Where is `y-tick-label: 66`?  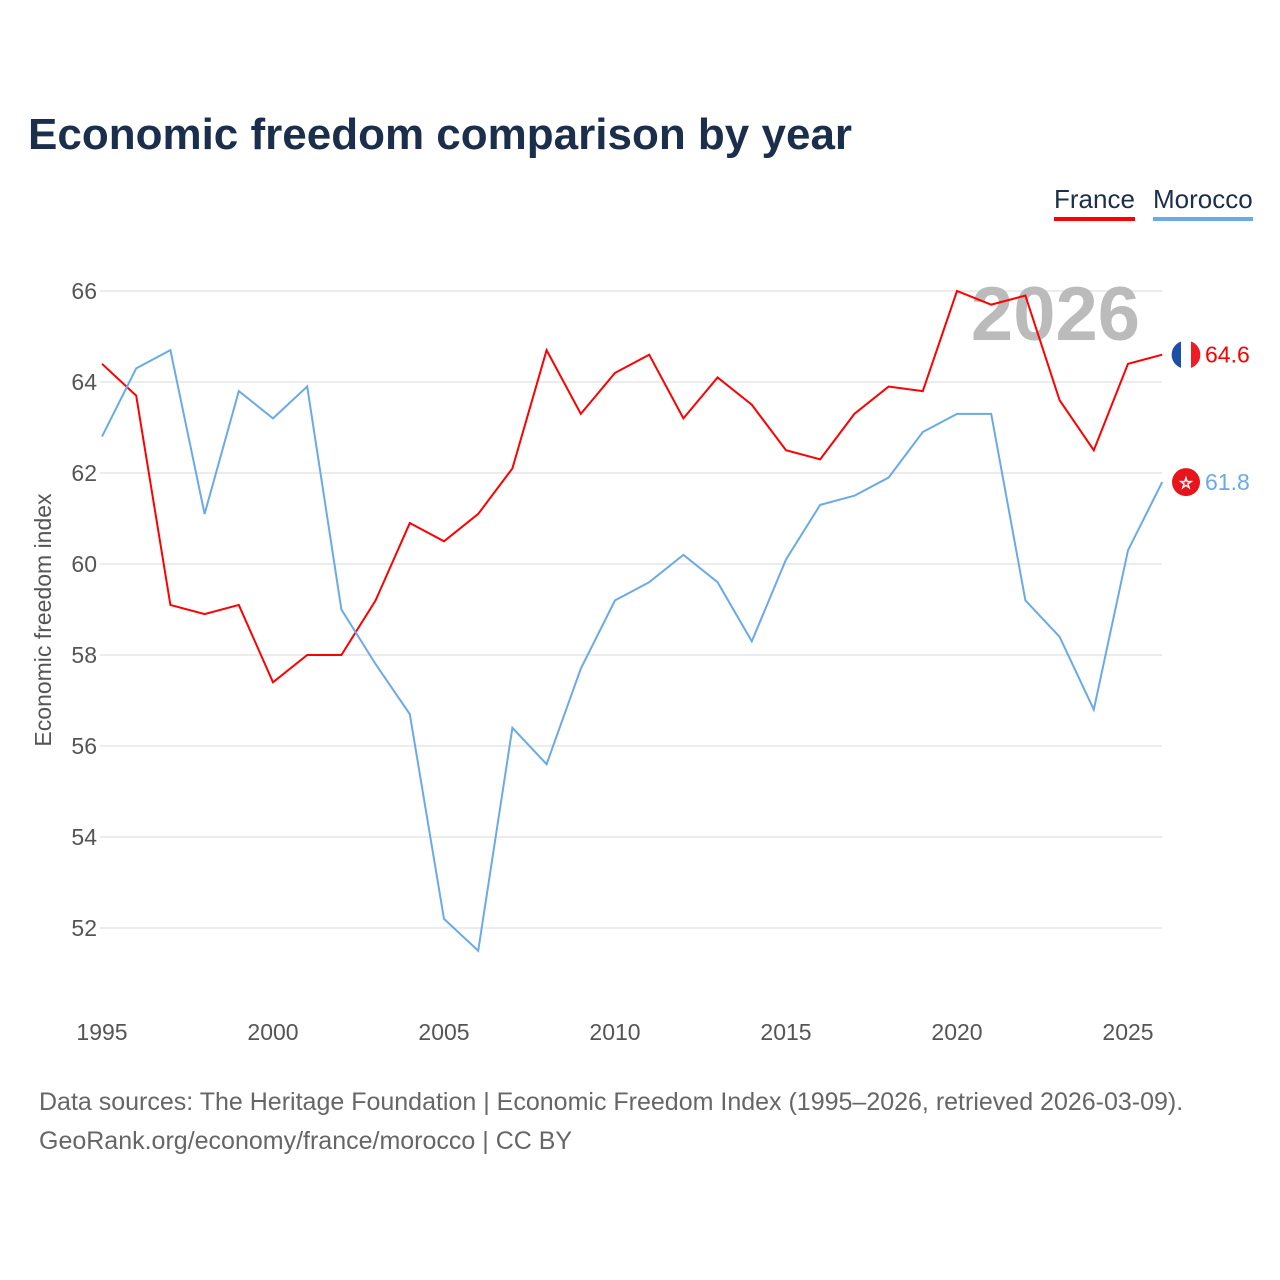
y-tick-label: 66 is located at coordinates (84, 291).